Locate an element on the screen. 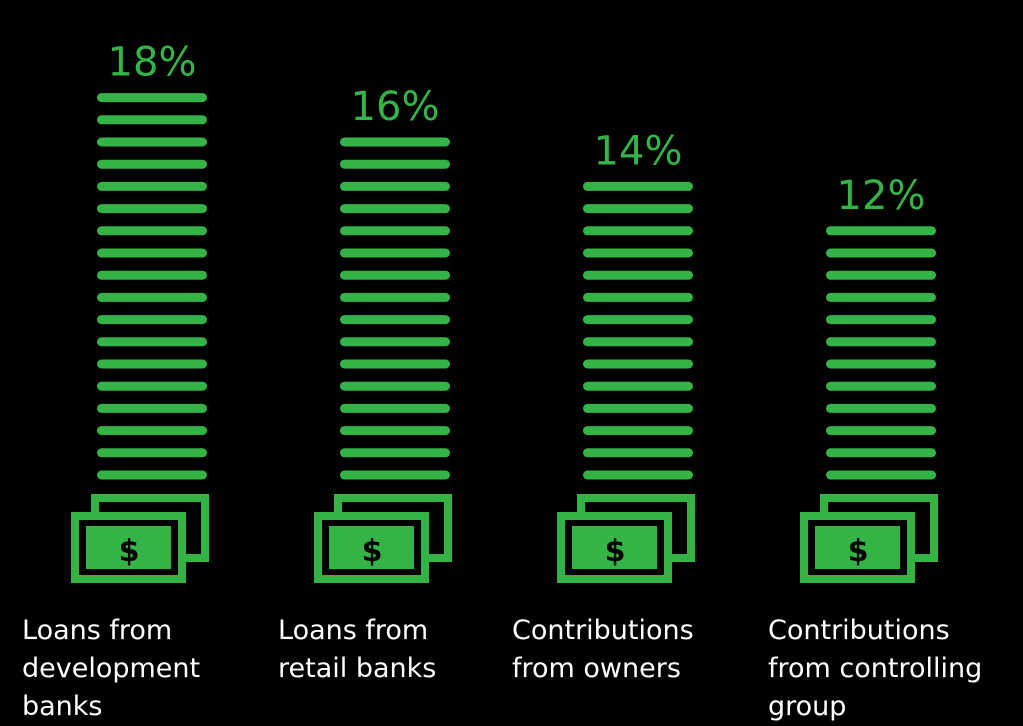  category-label-controlling-group: Contributions from controlling group is located at coordinates (875, 668).